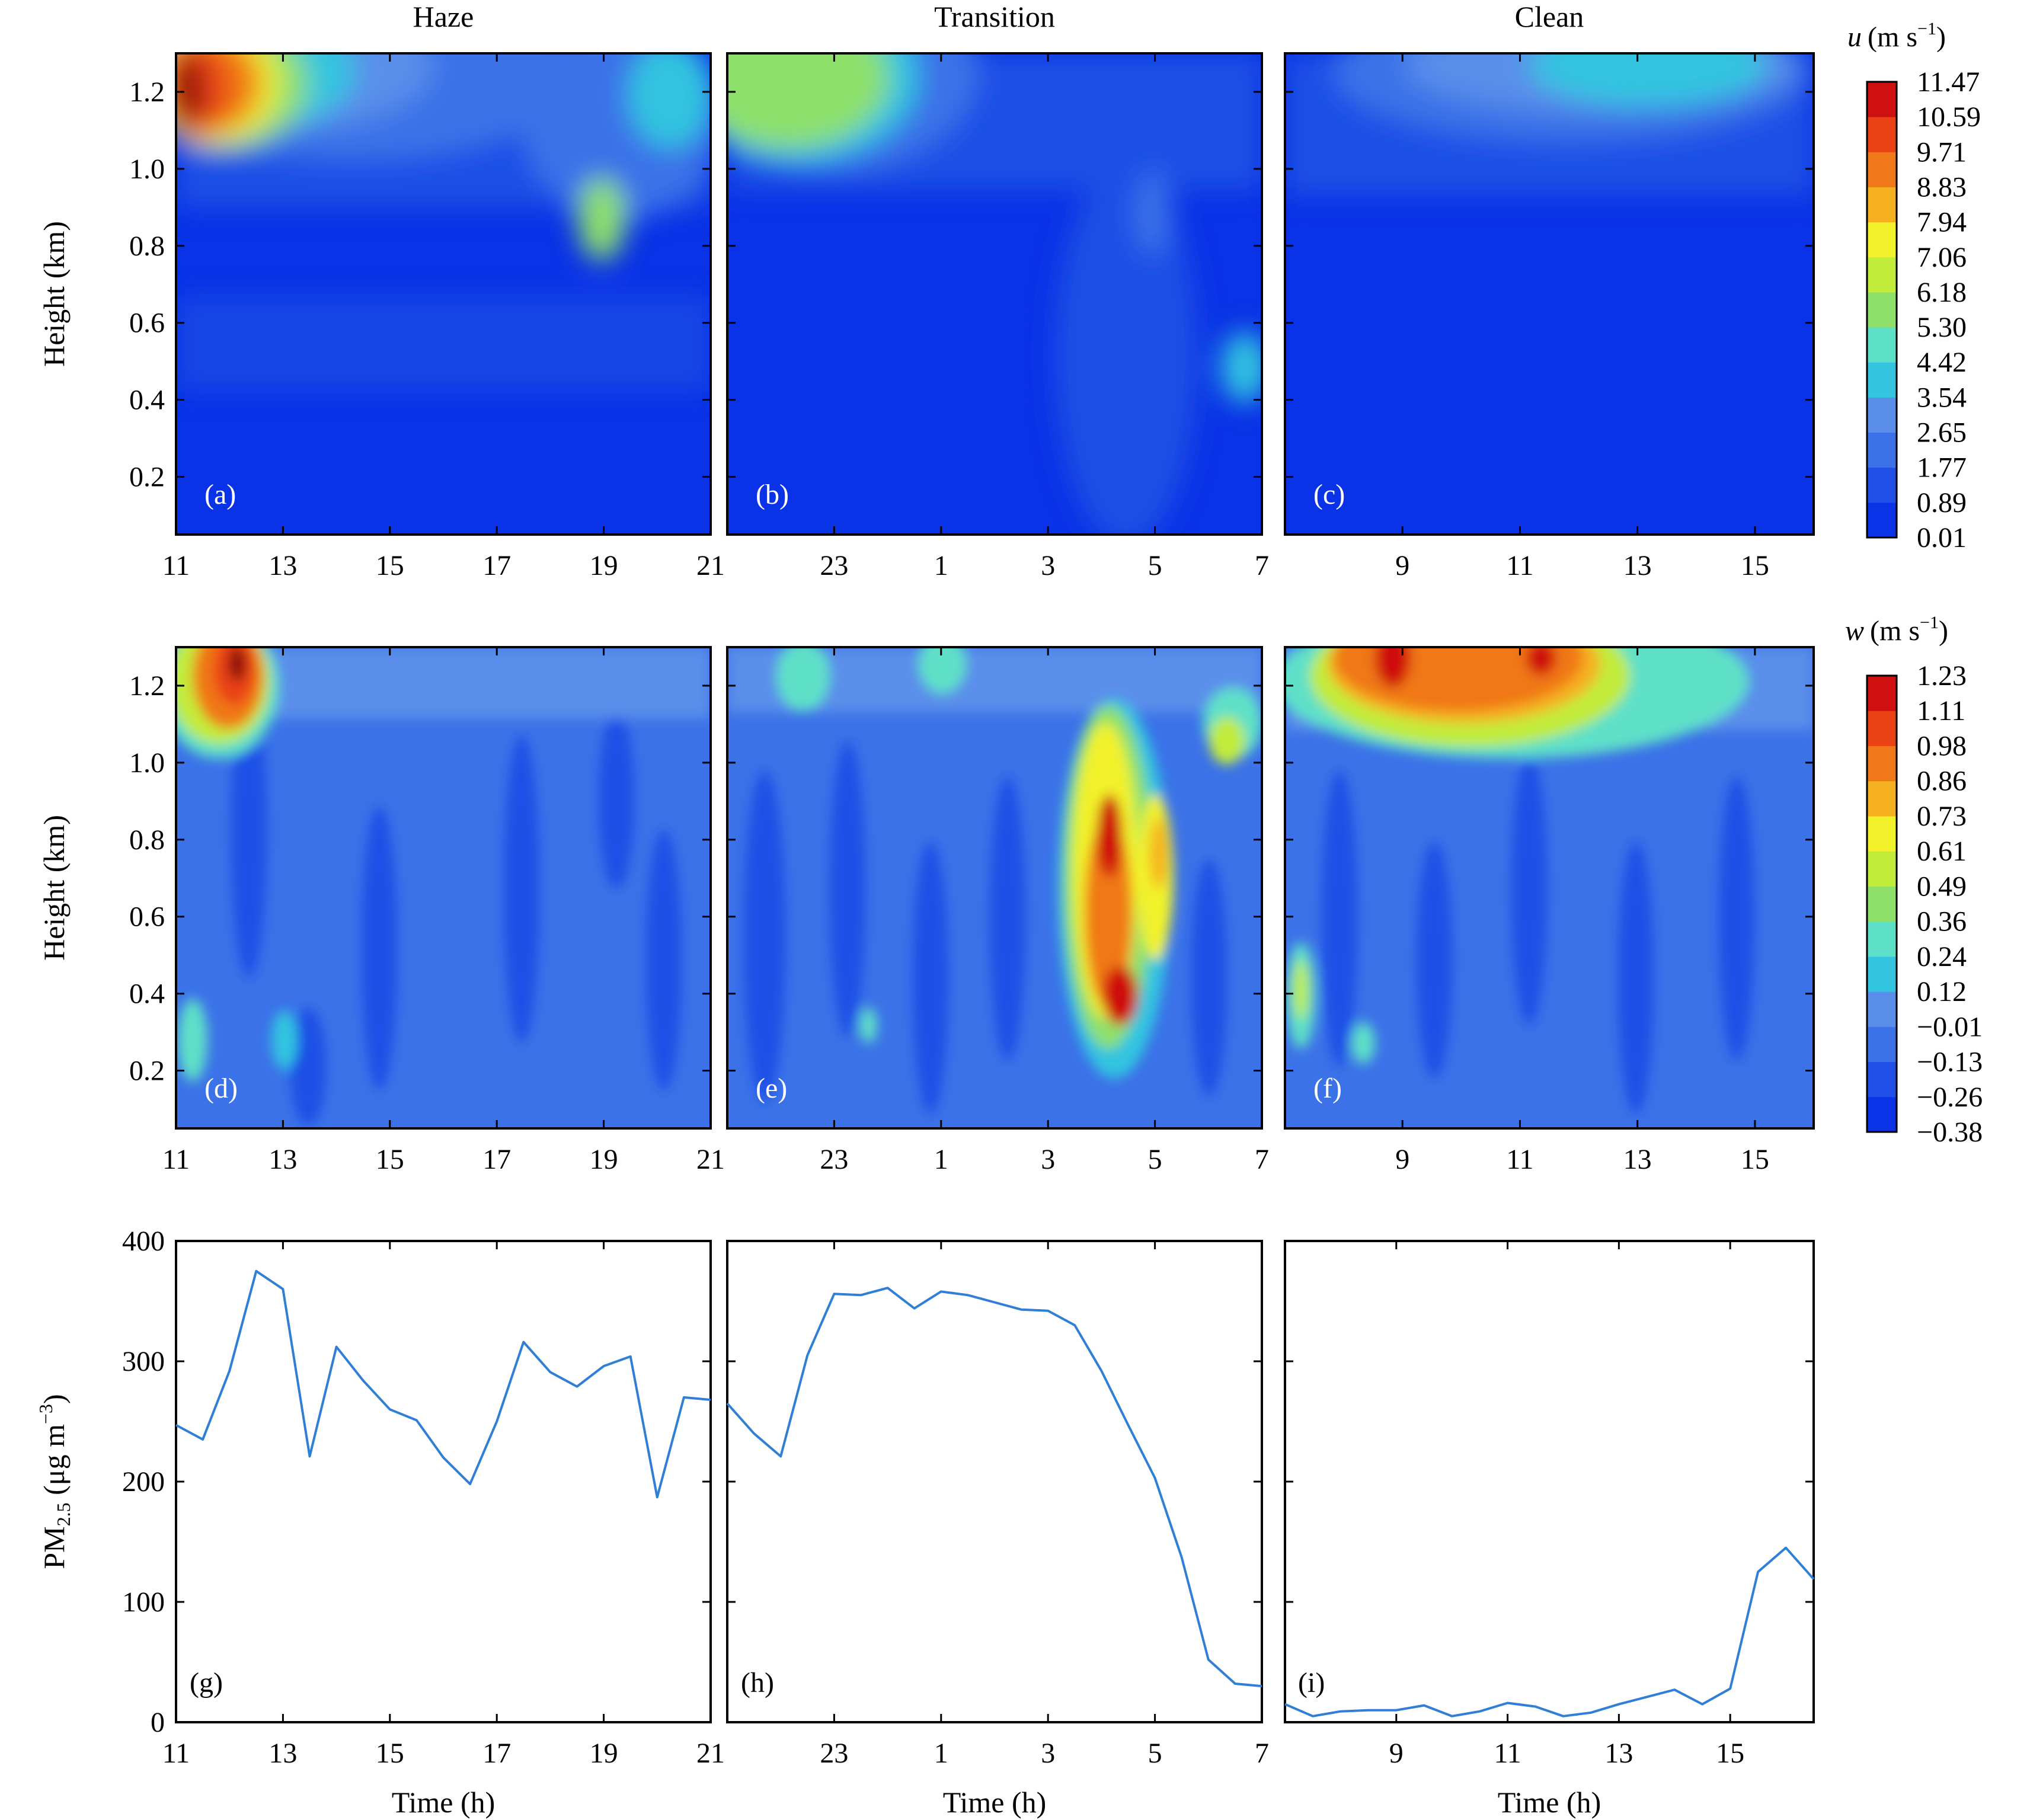 This screenshot has height=1820, width=2030. I want to click on y-tick-label-2-2: 200, so click(143, 1482).